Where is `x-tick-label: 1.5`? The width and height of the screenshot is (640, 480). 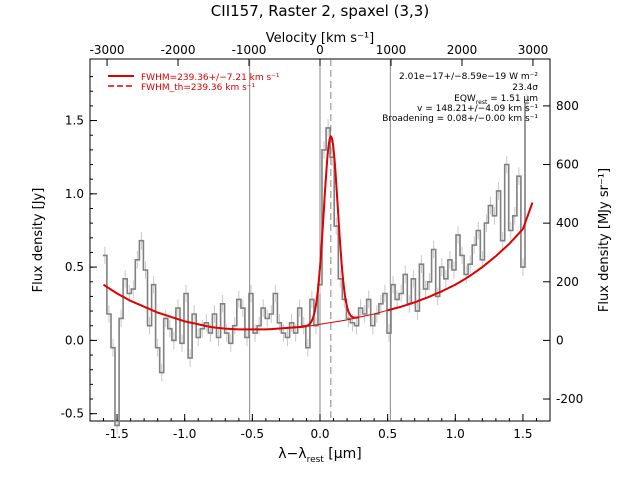 x-tick-label: 1.5 is located at coordinates (522, 434).